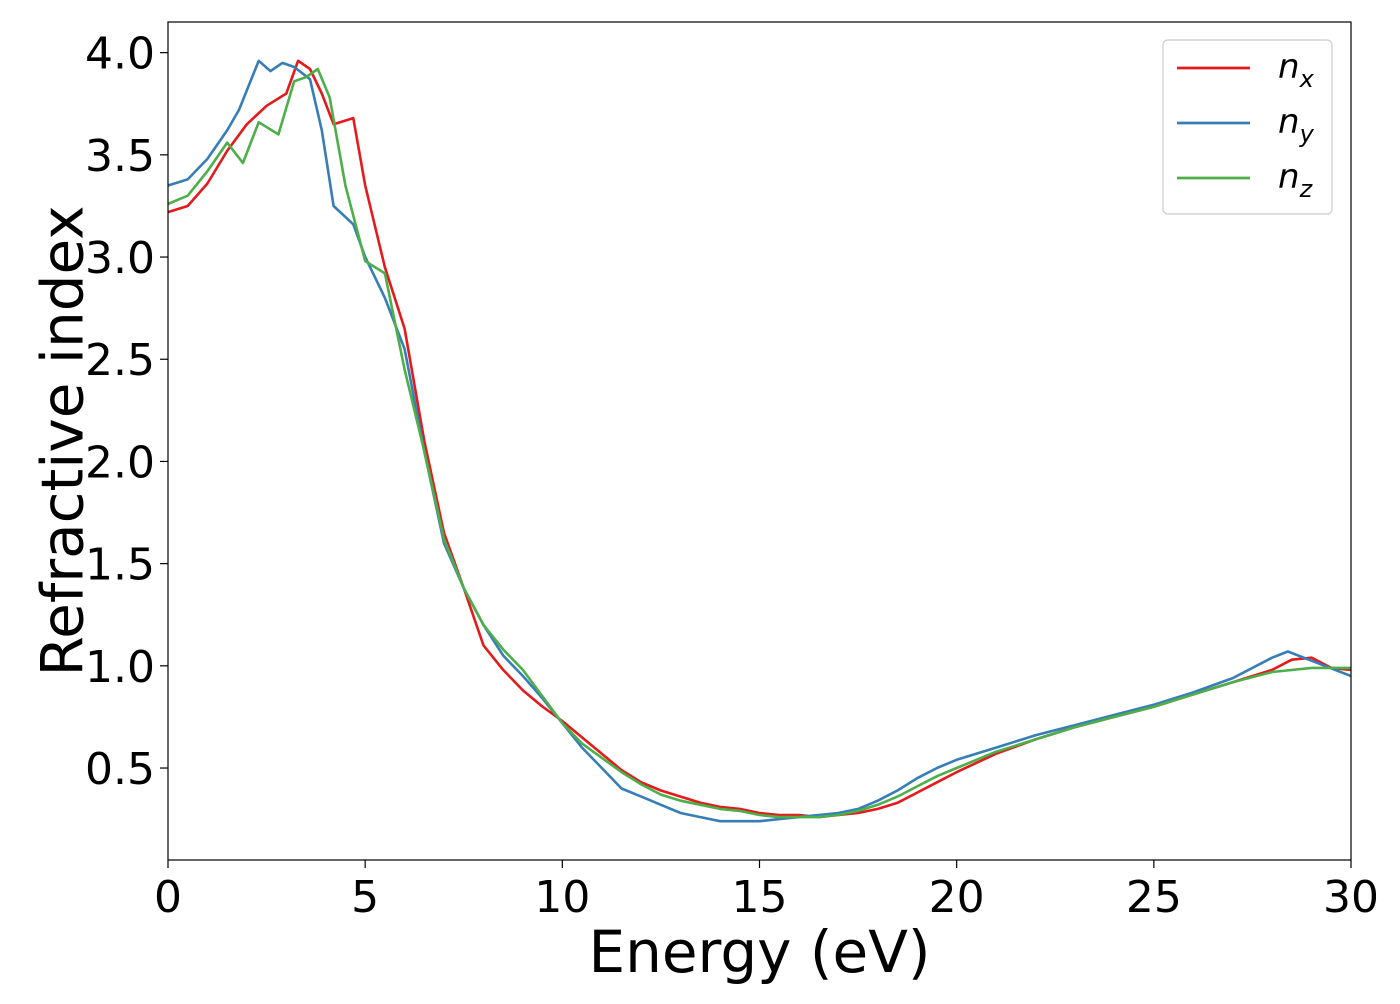  What do you see at coordinates (120, 360) in the screenshot?
I see `y-tick-label: 2.5` at bounding box center [120, 360].